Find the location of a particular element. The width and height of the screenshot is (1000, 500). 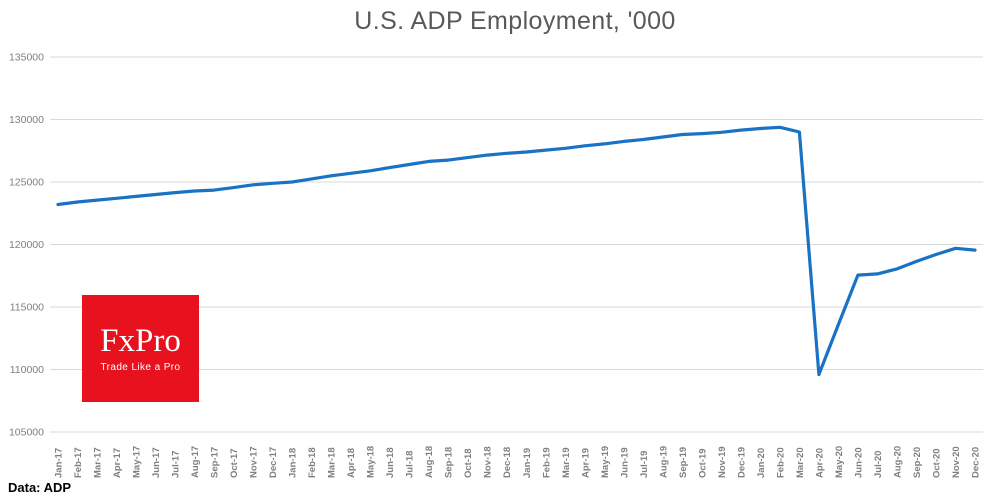

x-tick-label: Sep-18 is located at coordinates (449, 462).